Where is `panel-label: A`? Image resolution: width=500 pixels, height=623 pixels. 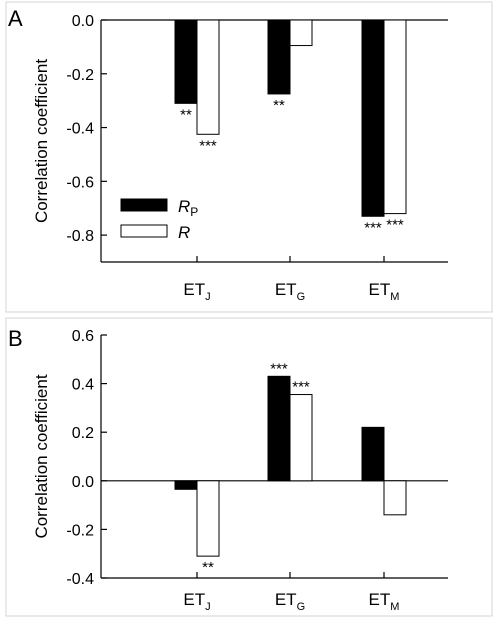
panel-label: A is located at coordinates (15, 18).